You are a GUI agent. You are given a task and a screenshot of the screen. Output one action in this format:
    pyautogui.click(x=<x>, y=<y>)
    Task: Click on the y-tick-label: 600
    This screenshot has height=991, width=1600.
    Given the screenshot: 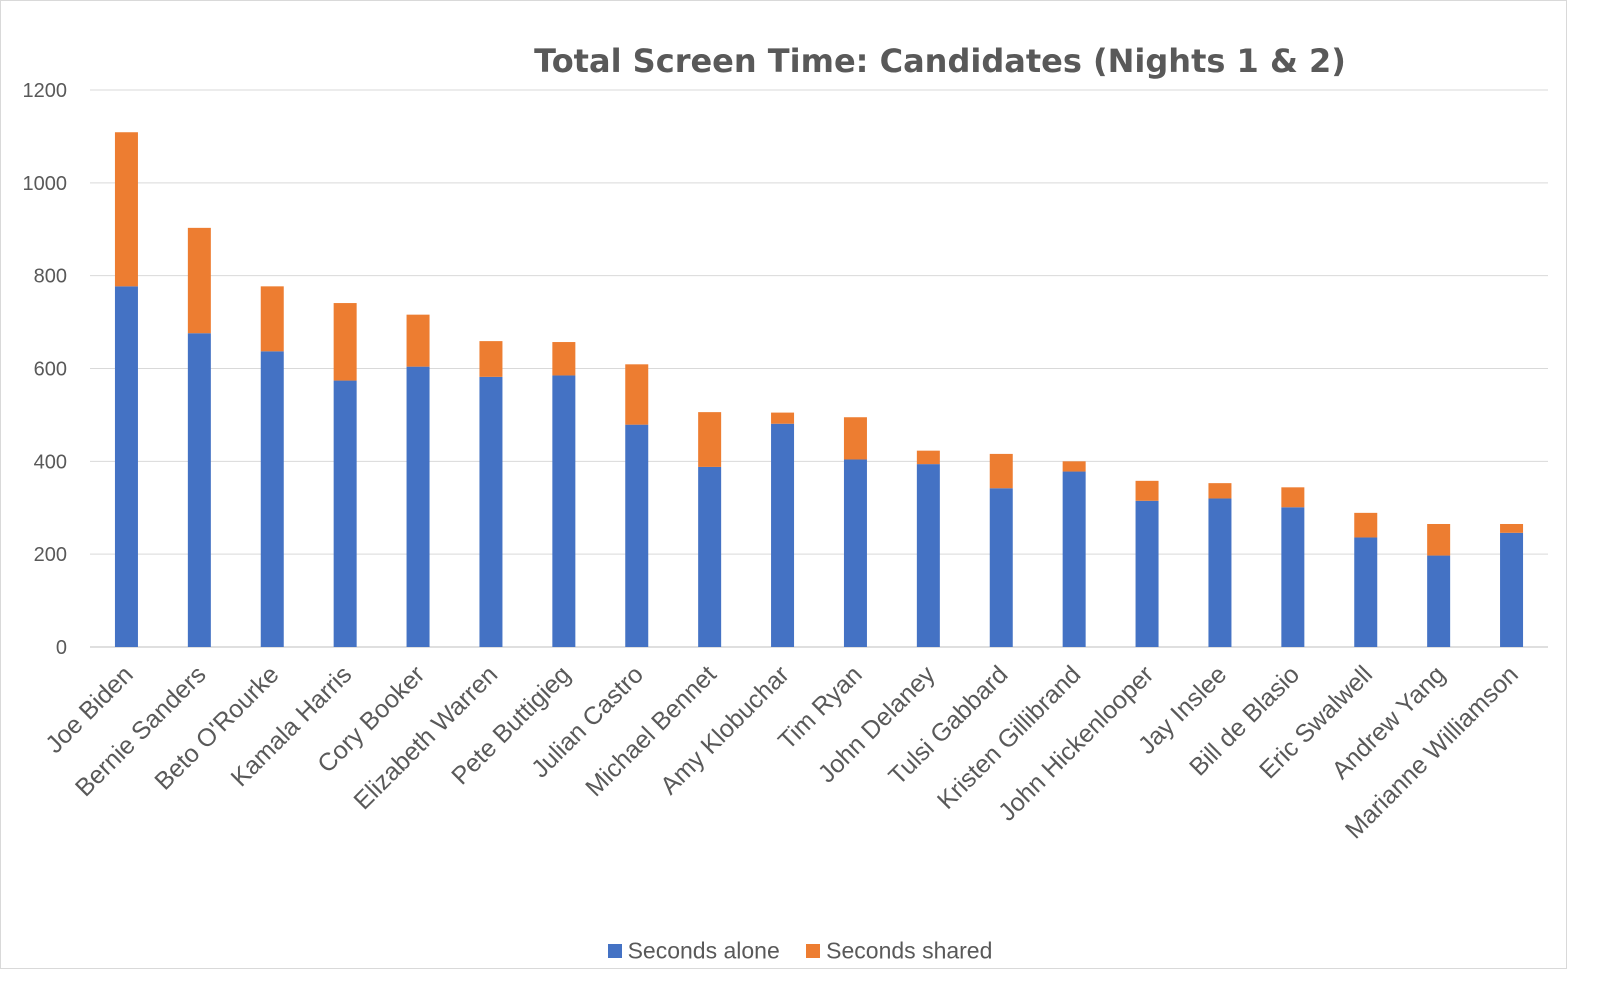 What is the action you would take?
    pyautogui.click(x=50, y=370)
    